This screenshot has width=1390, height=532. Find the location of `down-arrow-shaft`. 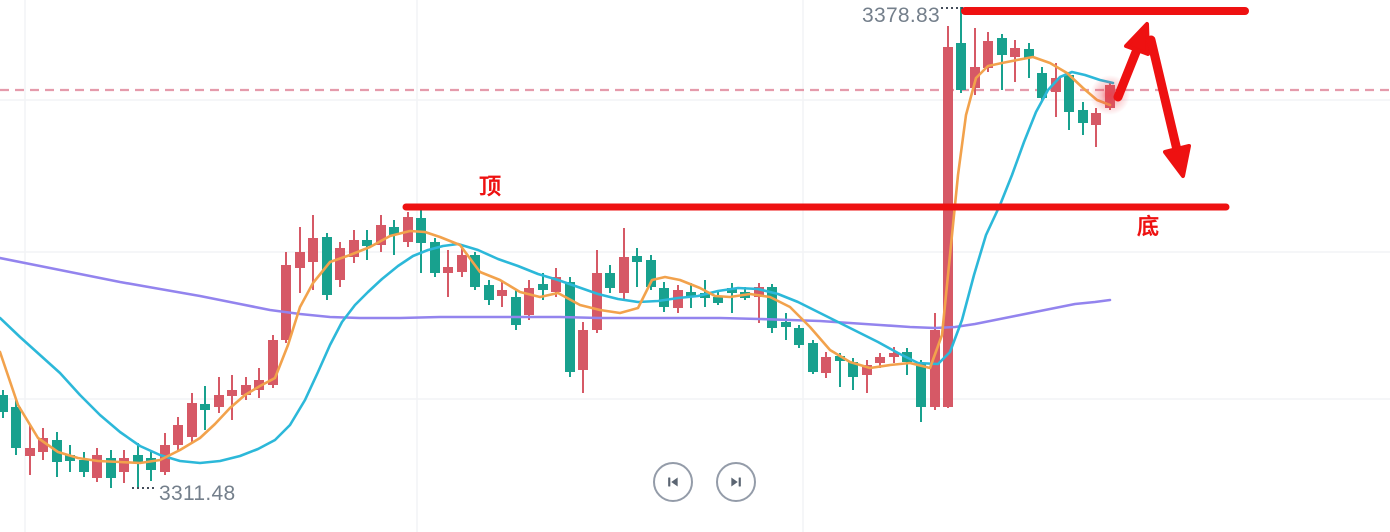

down-arrow-shaft is located at coordinates (1164, 95).